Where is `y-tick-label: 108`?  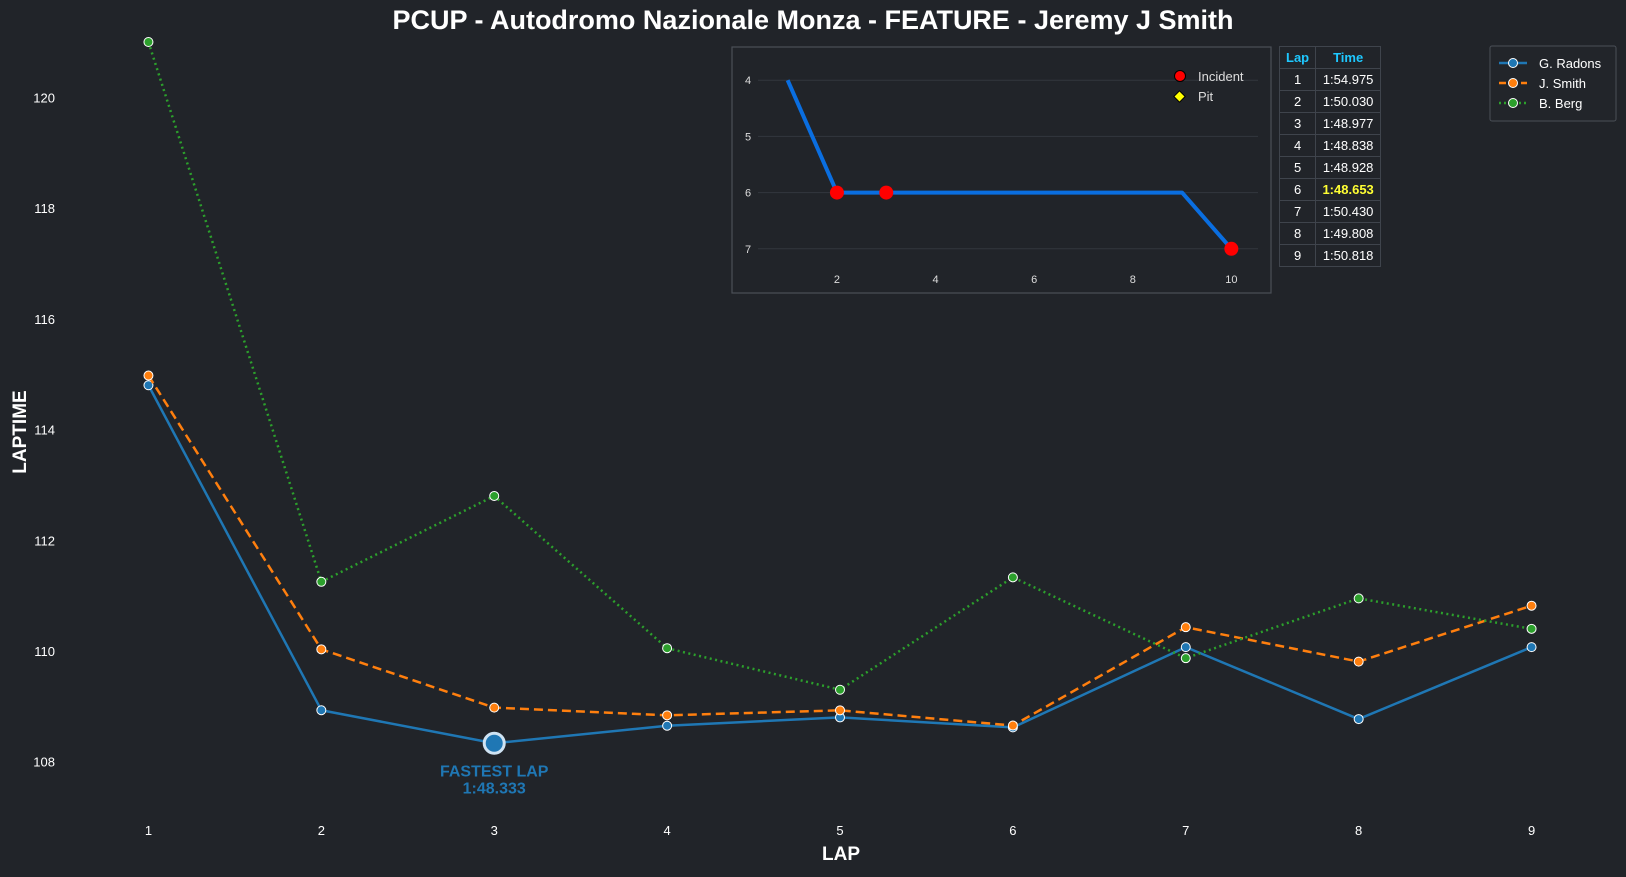 y-tick-label: 108 is located at coordinates (44, 762).